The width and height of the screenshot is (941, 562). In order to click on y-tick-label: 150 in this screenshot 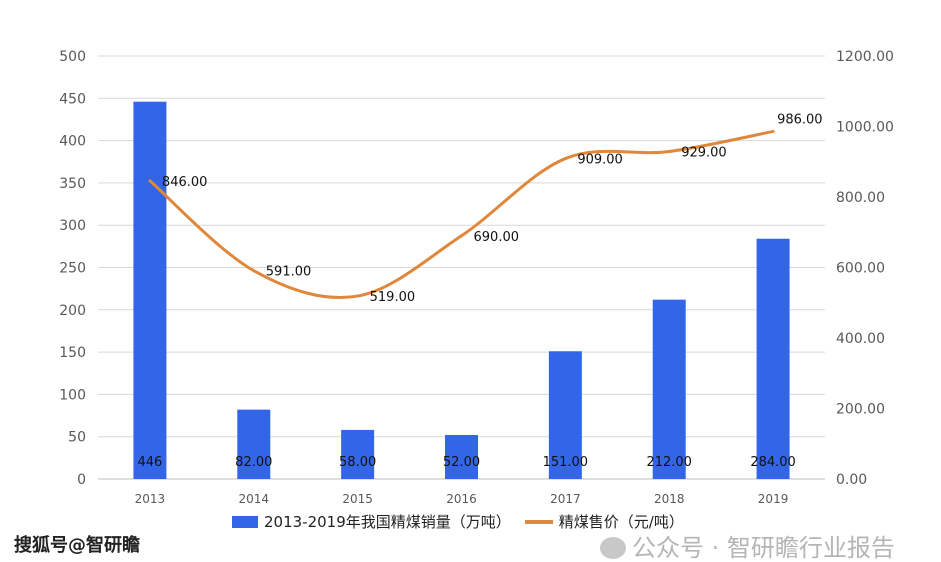, I will do `click(72, 353)`.